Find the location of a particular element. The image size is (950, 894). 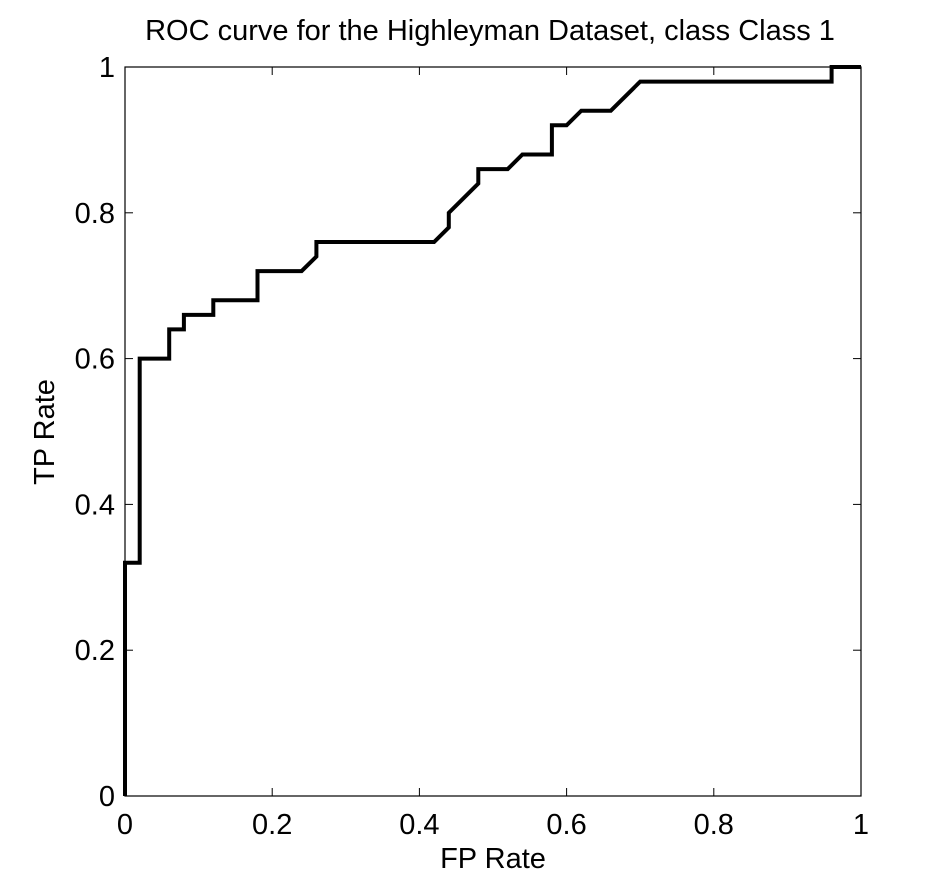

x-tick-label: 0.6 is located at coordinates (566, 825).